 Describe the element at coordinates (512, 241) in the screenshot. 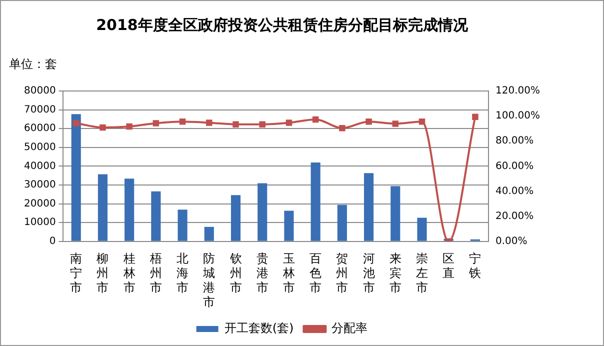

I see `y2-tick-label: 0.00%` at that location.